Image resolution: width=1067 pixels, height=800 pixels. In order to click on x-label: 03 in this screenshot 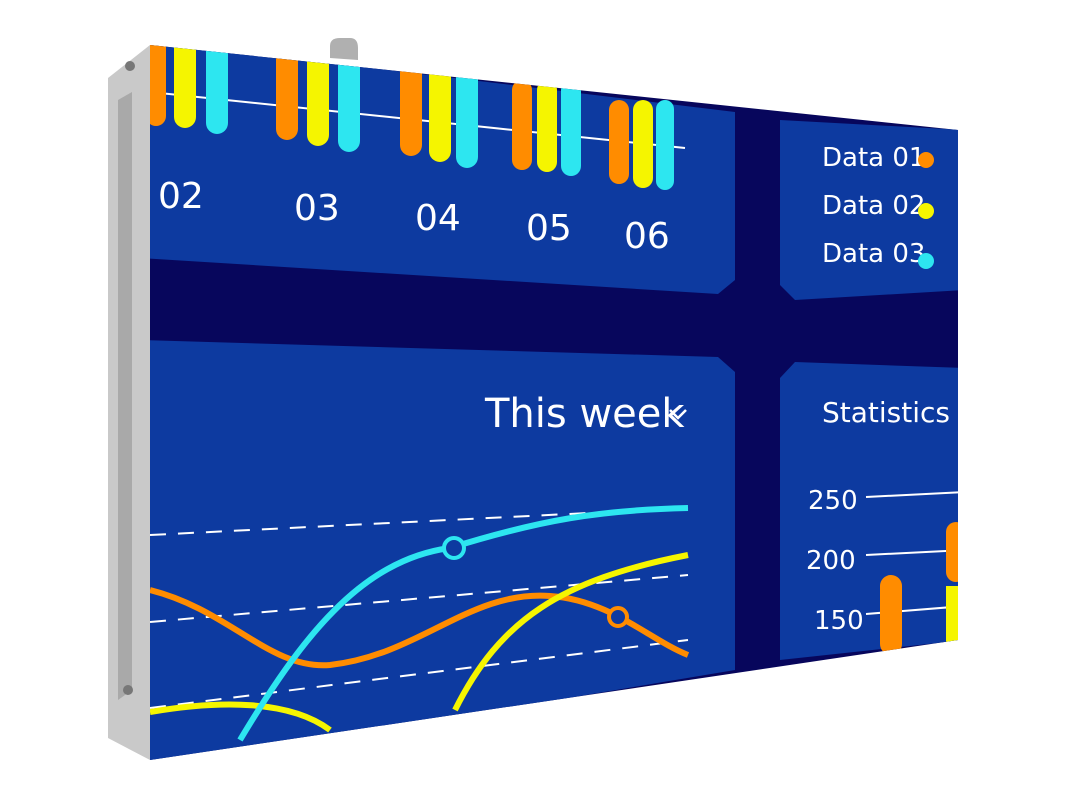, I will do `click(317, 208)`.